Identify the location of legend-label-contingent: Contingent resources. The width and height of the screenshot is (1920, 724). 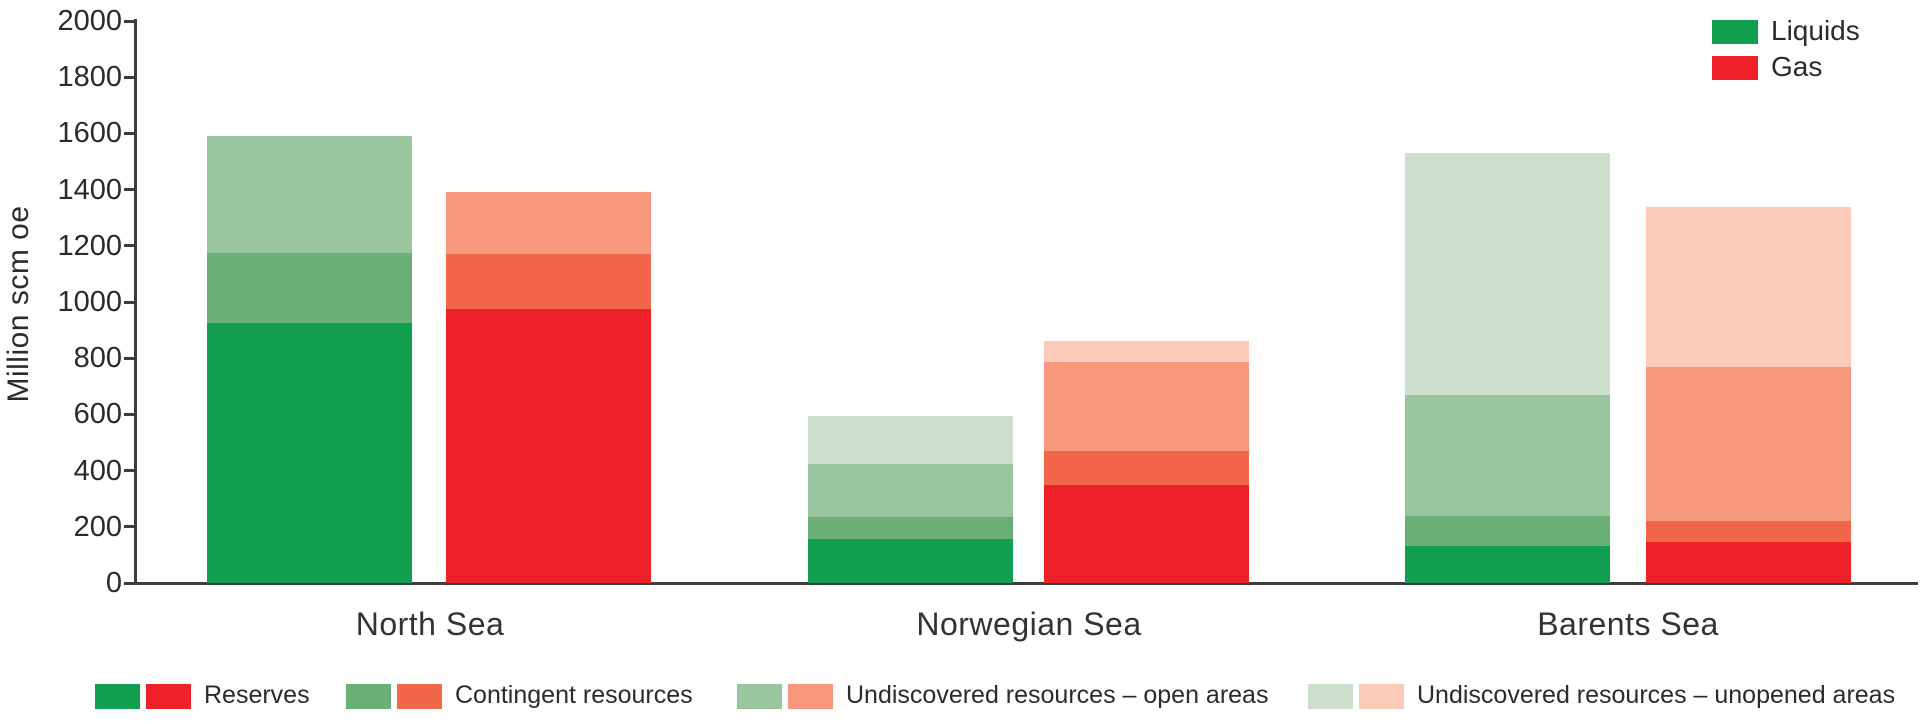
(574, 694).